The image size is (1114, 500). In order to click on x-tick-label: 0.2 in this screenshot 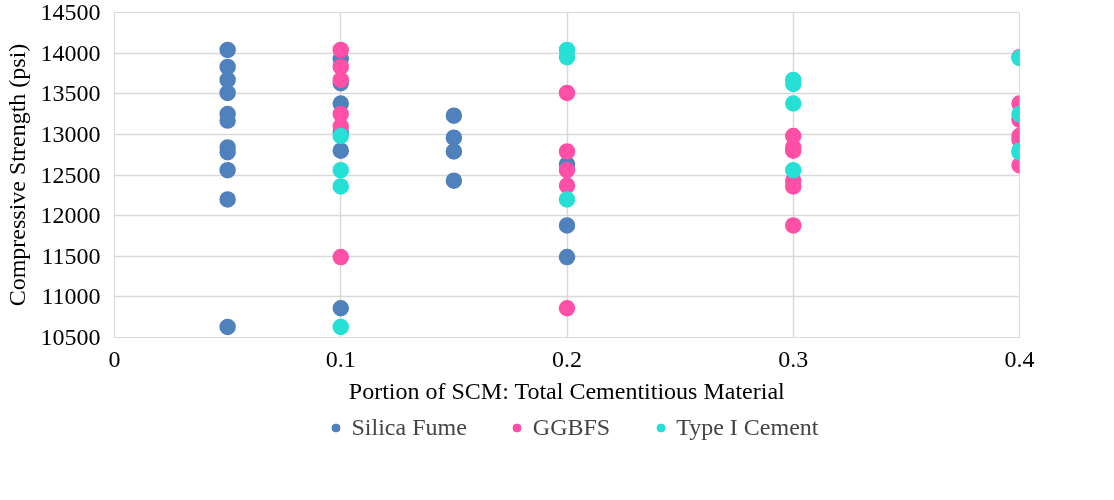, I will do `click(567, 358)`.